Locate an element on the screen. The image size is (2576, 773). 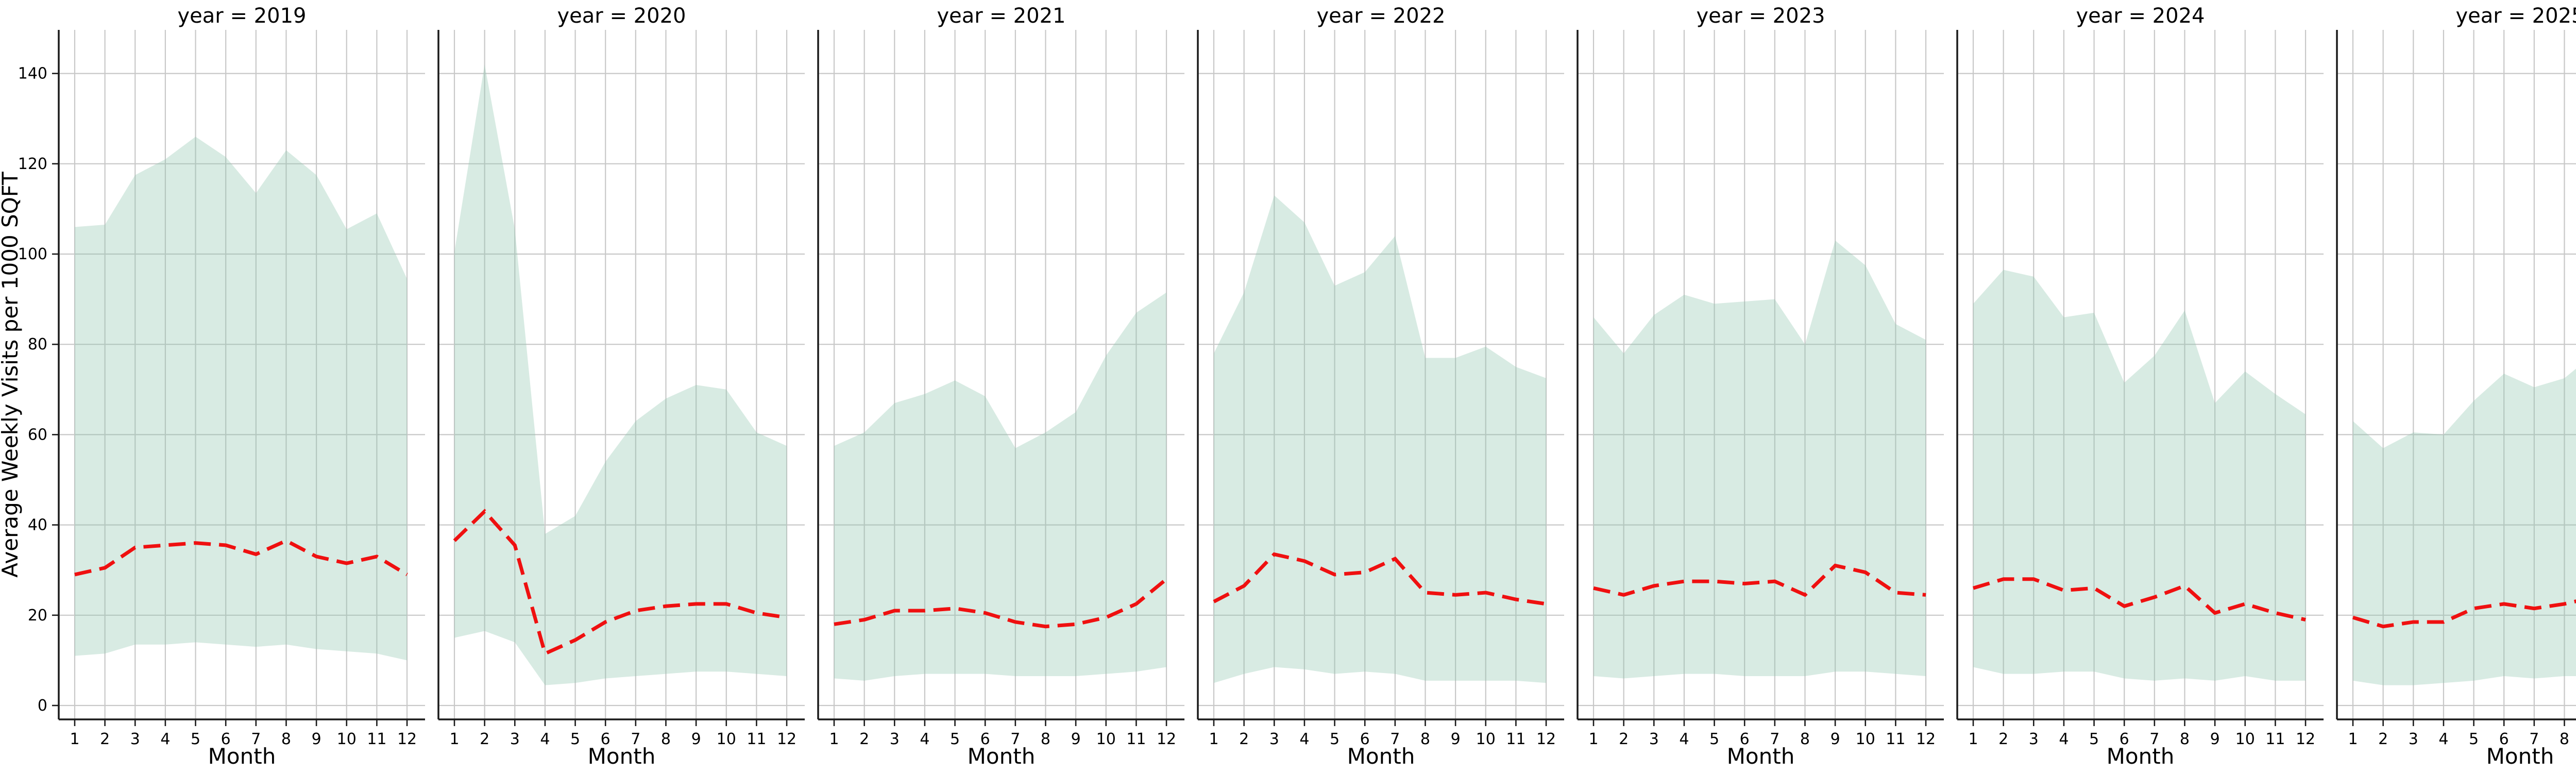
facet-title: year = 2022 is located at coordinates (1381, 16).